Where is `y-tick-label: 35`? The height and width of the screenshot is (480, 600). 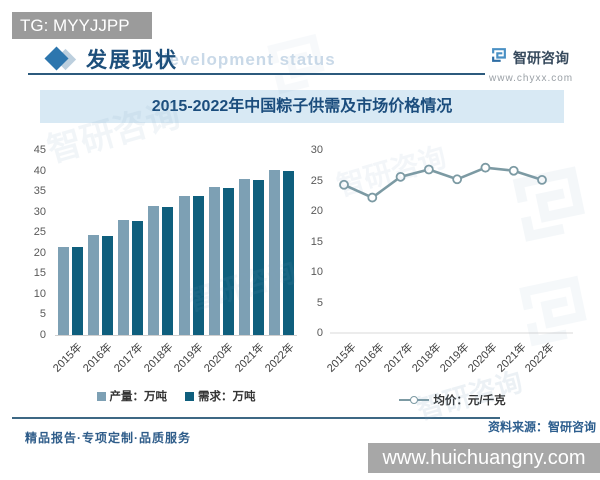 y-tick-label: 35 is located at coordinates (39, 191).